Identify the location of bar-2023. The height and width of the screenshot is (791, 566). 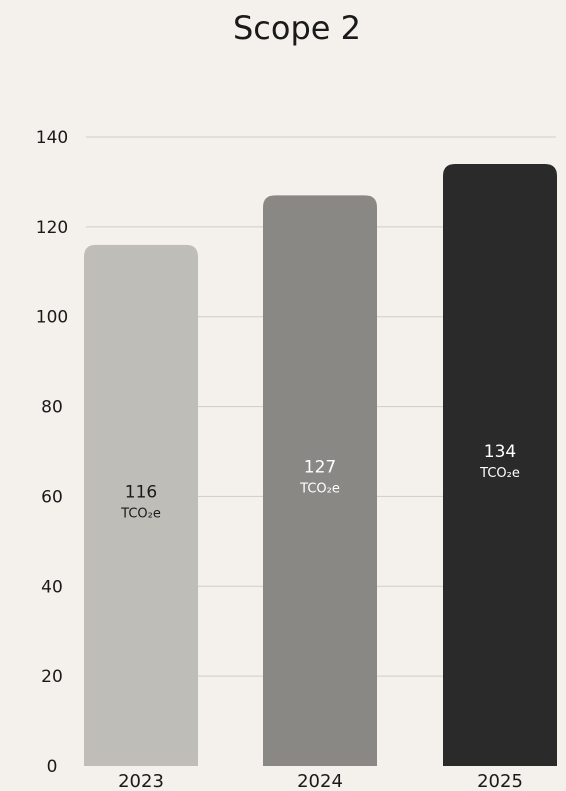
(141, 505).